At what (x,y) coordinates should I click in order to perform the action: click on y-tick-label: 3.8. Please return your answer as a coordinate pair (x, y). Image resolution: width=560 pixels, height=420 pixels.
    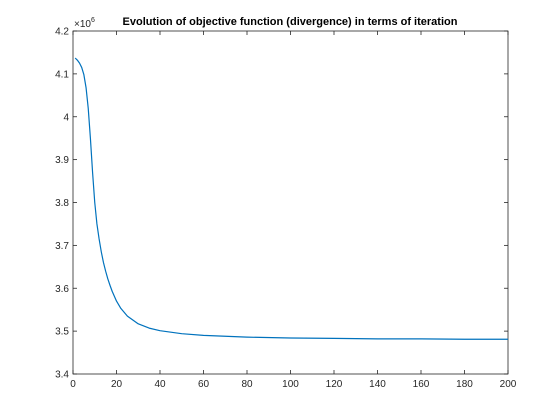
    Looking at the image, I should click on (62, 203).